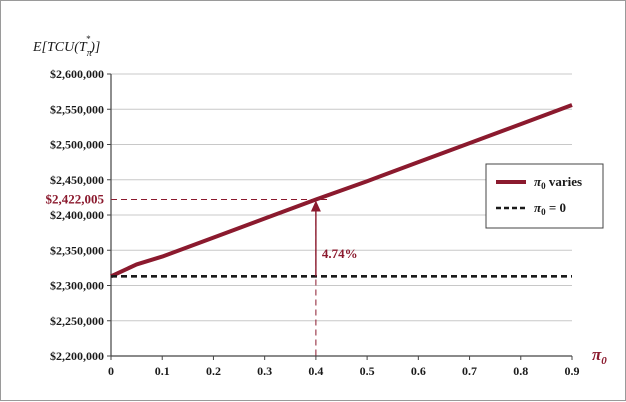  Describe the element at coordinates (469, 371) in the screenshot. I see `x-tick-label: 0.7` at that location.